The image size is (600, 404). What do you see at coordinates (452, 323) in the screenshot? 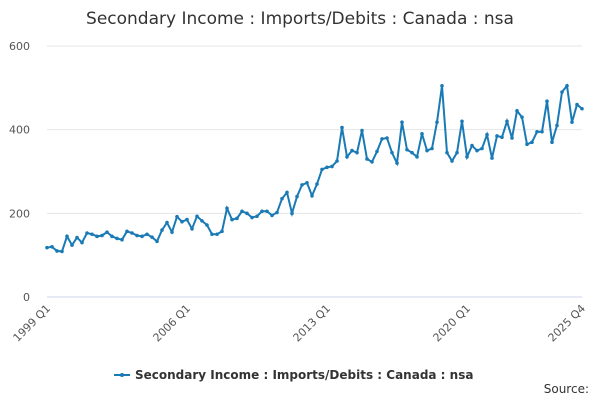
I see `x-tick-label: 2020 Q1` at bounding box center [452, 323].